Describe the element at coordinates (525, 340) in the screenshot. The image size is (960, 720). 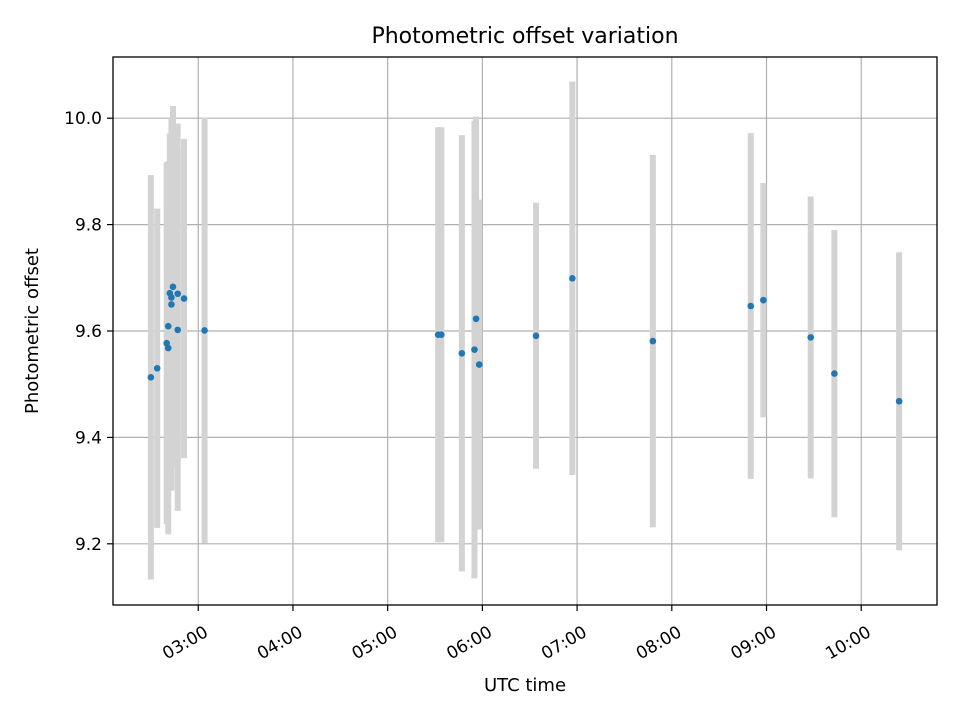
I see `data-points` at that location.